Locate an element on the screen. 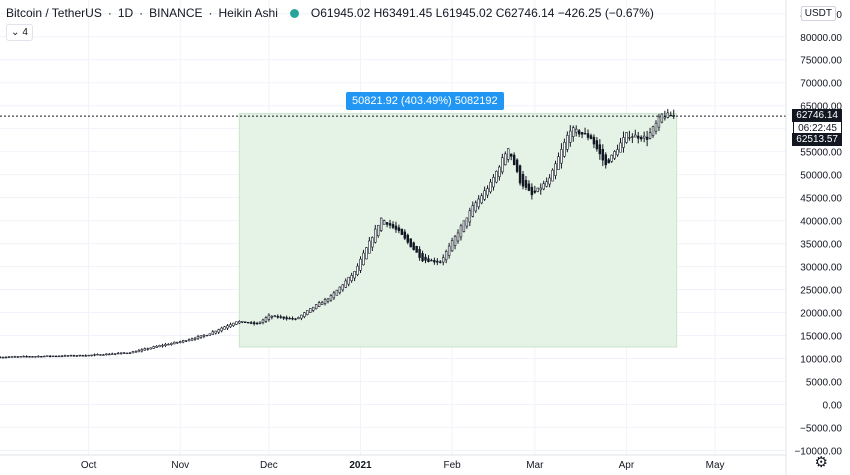  price-tick-label: 70000.00 is located at coordinates (821, 84).